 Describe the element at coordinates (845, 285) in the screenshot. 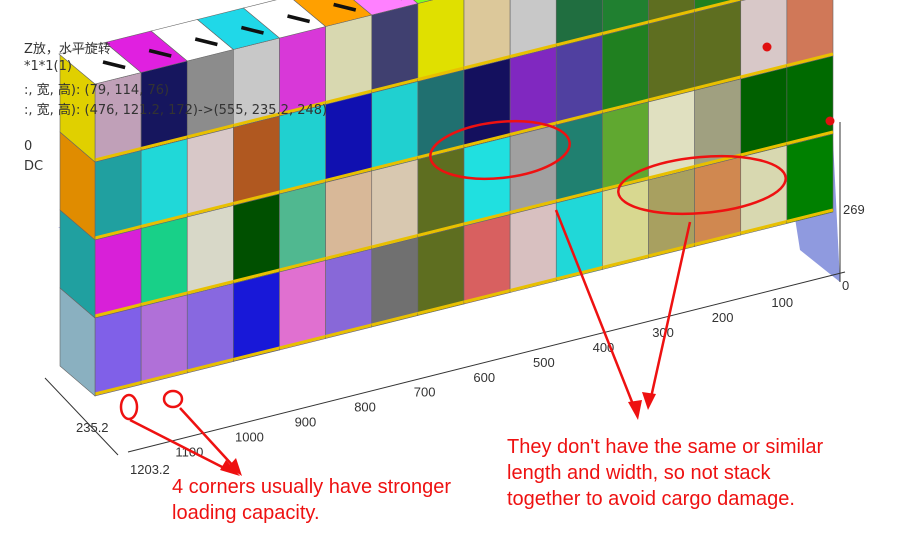

I see `zero-label: 0` at that location.